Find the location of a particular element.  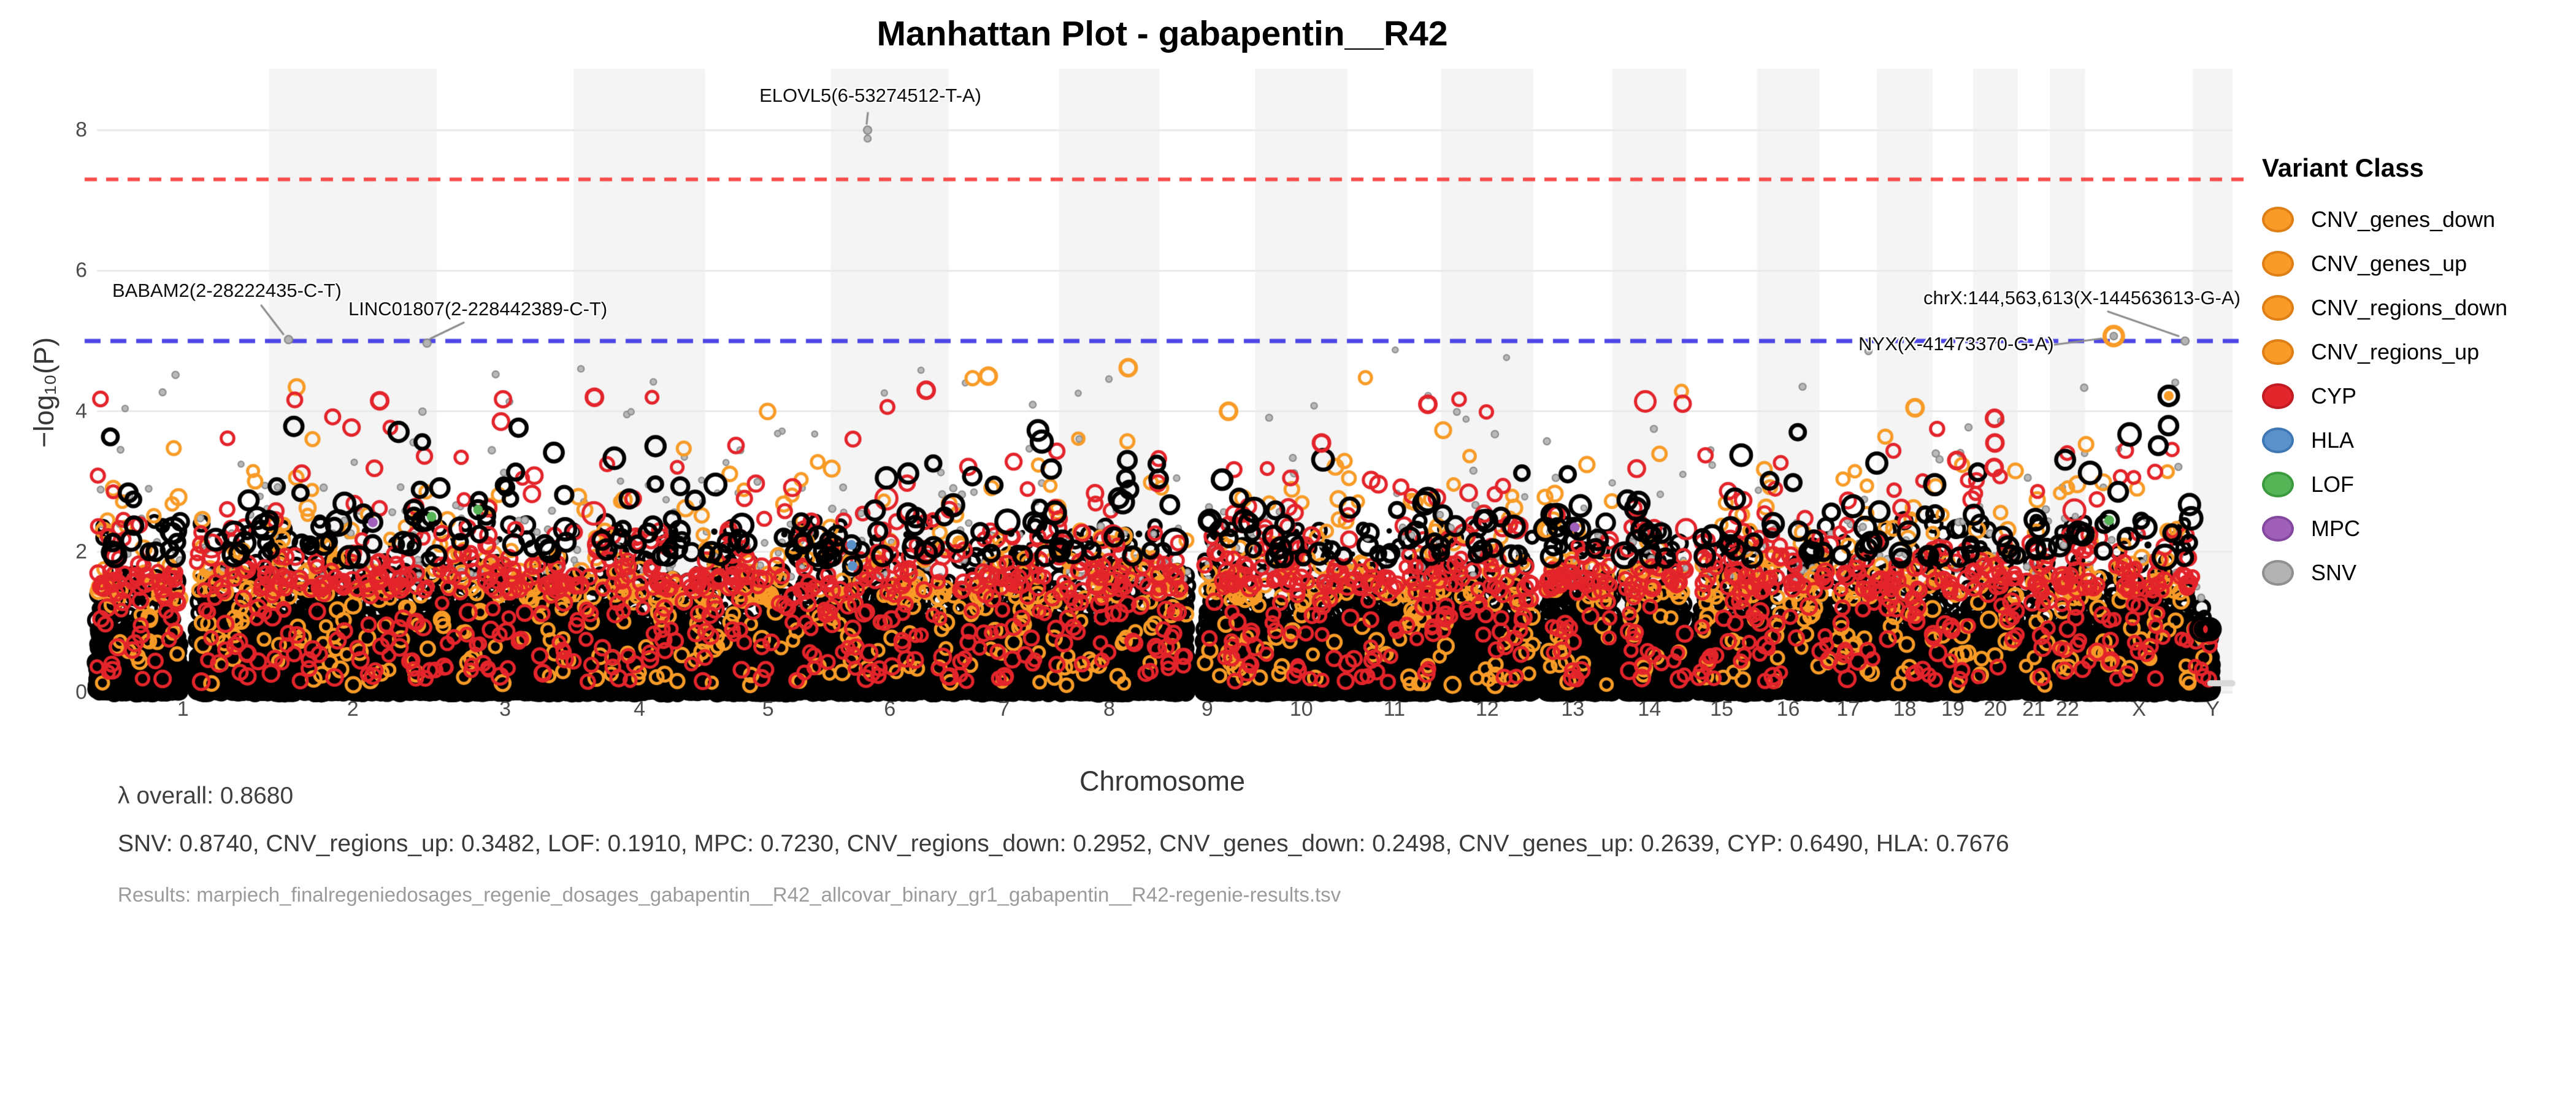

x-axis-label: Chromosome is located at coordinates (1162, 781).